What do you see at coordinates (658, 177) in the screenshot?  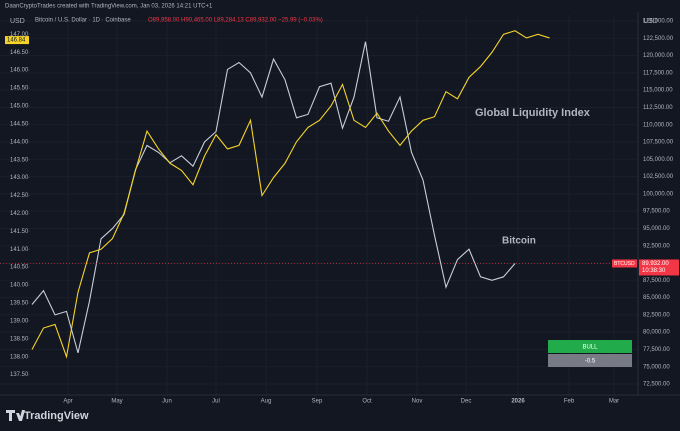 I see `right-tick-label: 102,500.00` at bounding box center [658, 177].